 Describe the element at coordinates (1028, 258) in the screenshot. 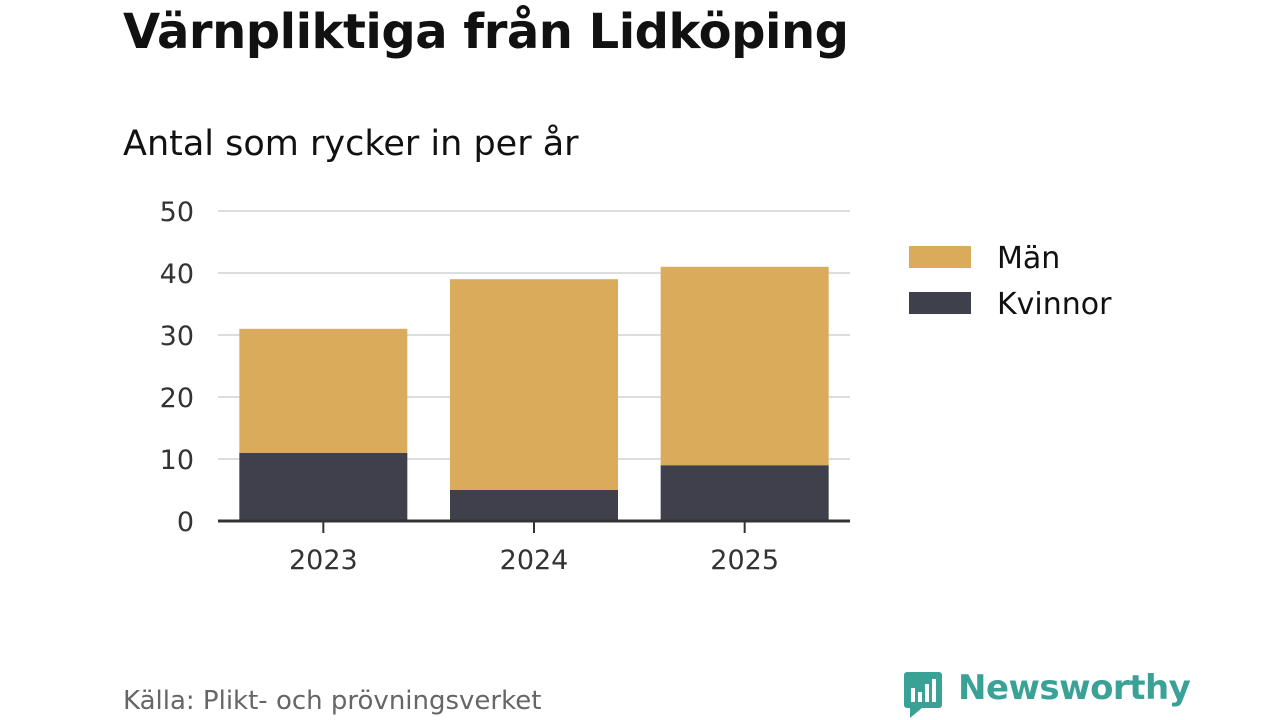

I see `legend-label-man: Män` at that location.